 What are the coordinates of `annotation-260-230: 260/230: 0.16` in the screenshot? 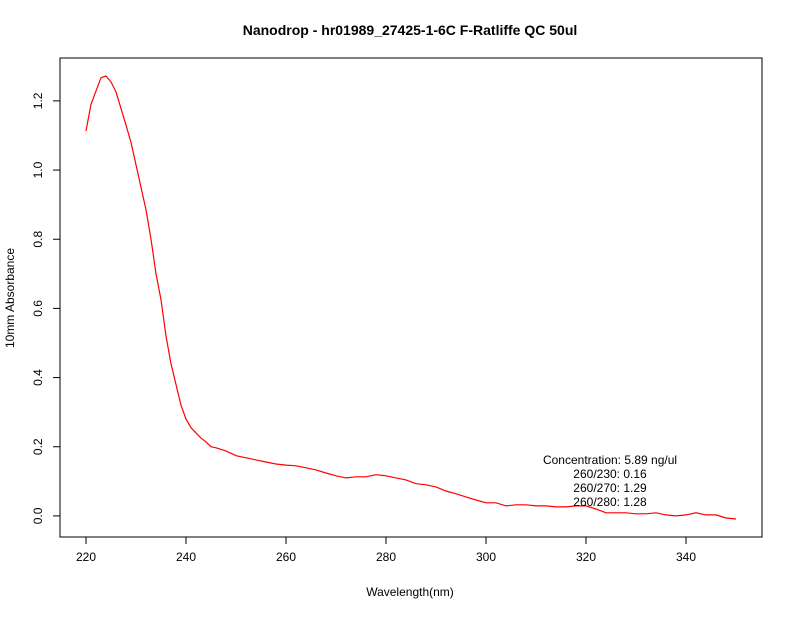 It's located at (610, 474).